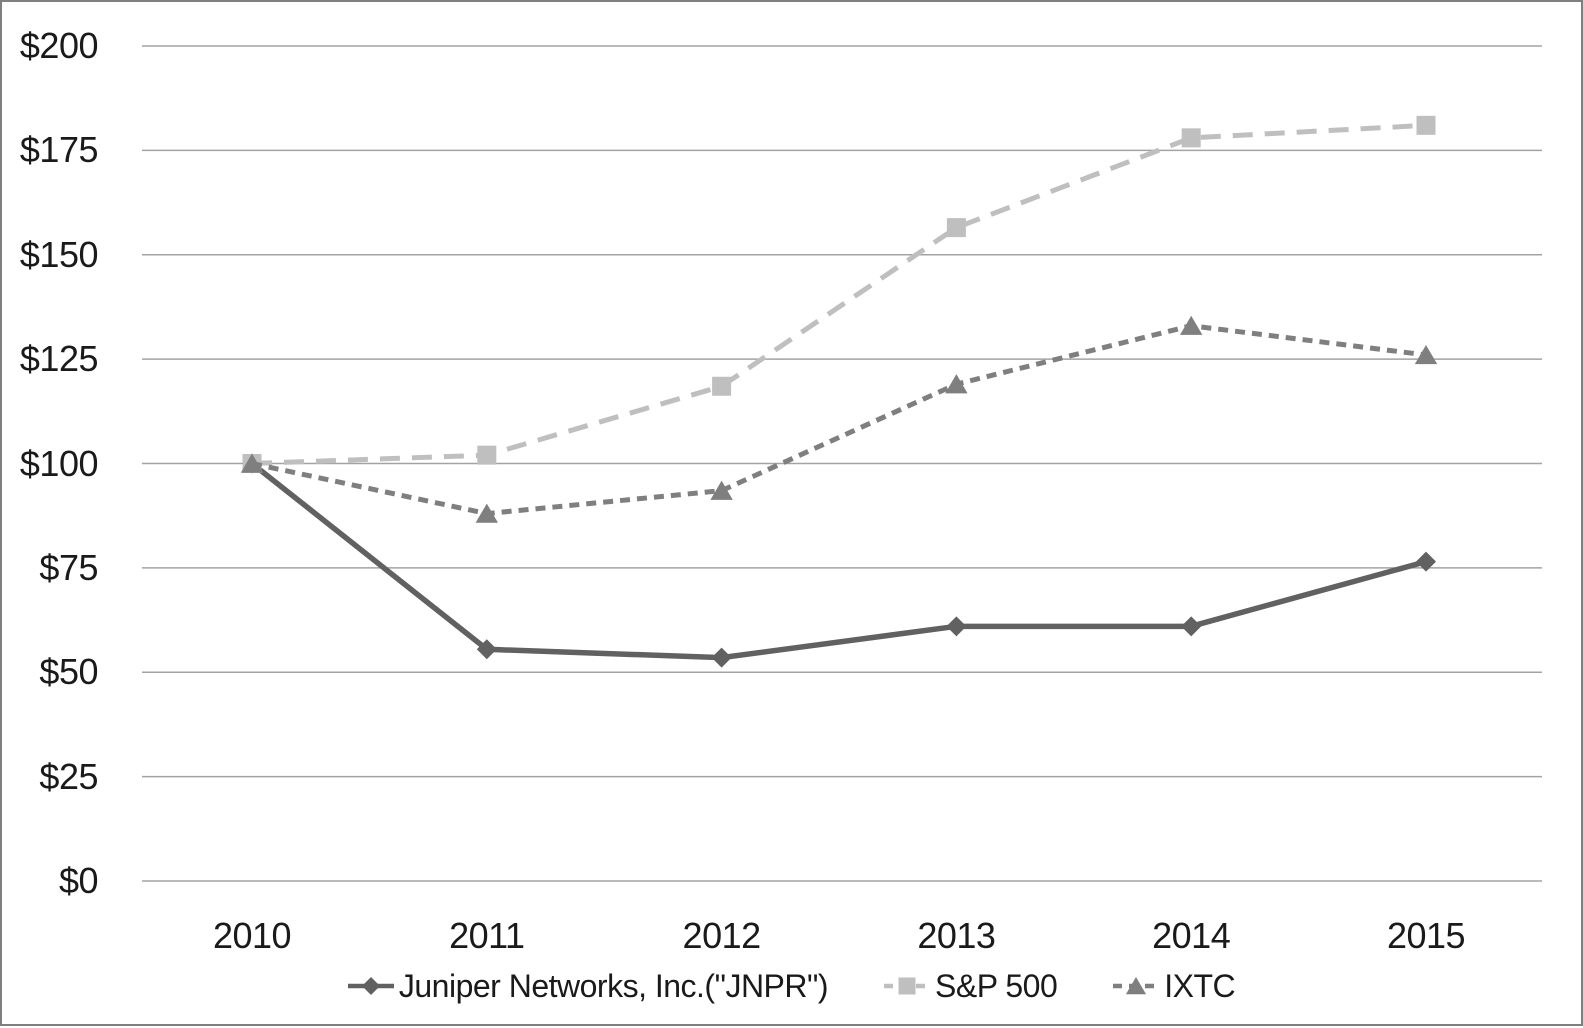 The height and width of the screenshot is (1028, 1583). I want to click on legend-triangle-icon, so click(1136, 986).